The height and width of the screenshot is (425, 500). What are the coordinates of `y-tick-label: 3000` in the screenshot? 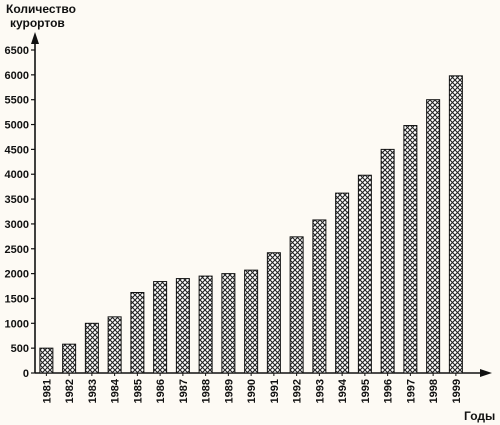 It's located at (17, 225).